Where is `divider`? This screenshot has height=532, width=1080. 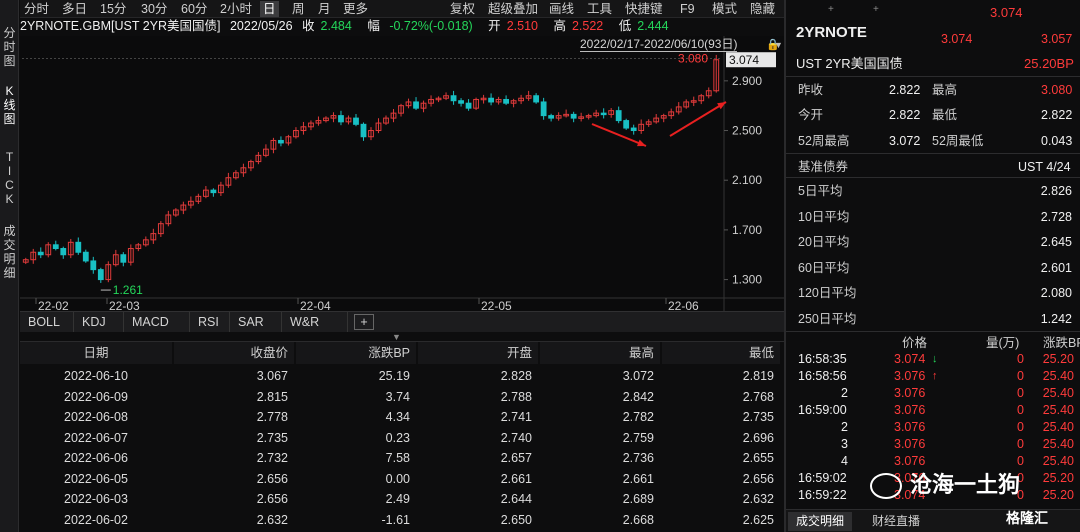
divider is located at coordinates (933, 76).